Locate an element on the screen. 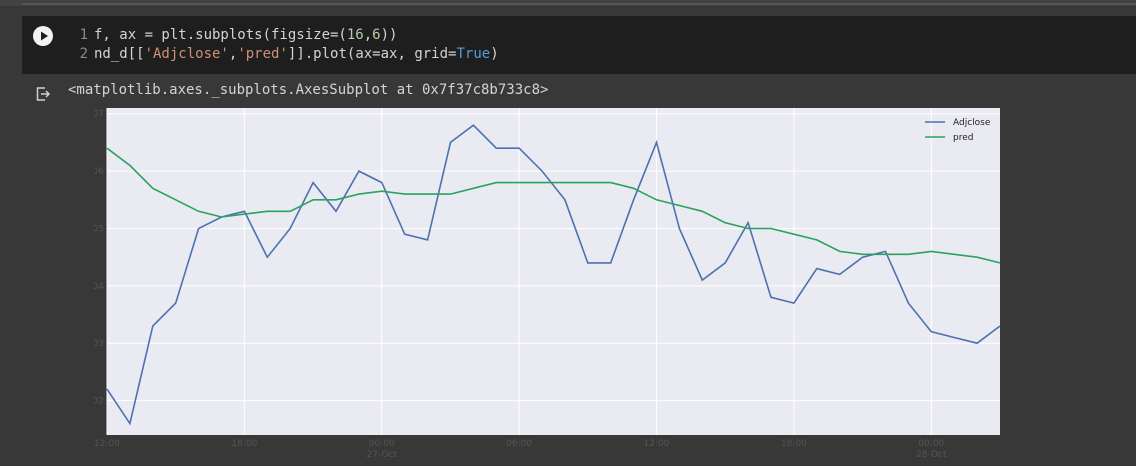 The width and height of the screenshot is (1136, 466). code-token: f, ax = plt.subplots(figsize=( is located at coordinates (220, 35).